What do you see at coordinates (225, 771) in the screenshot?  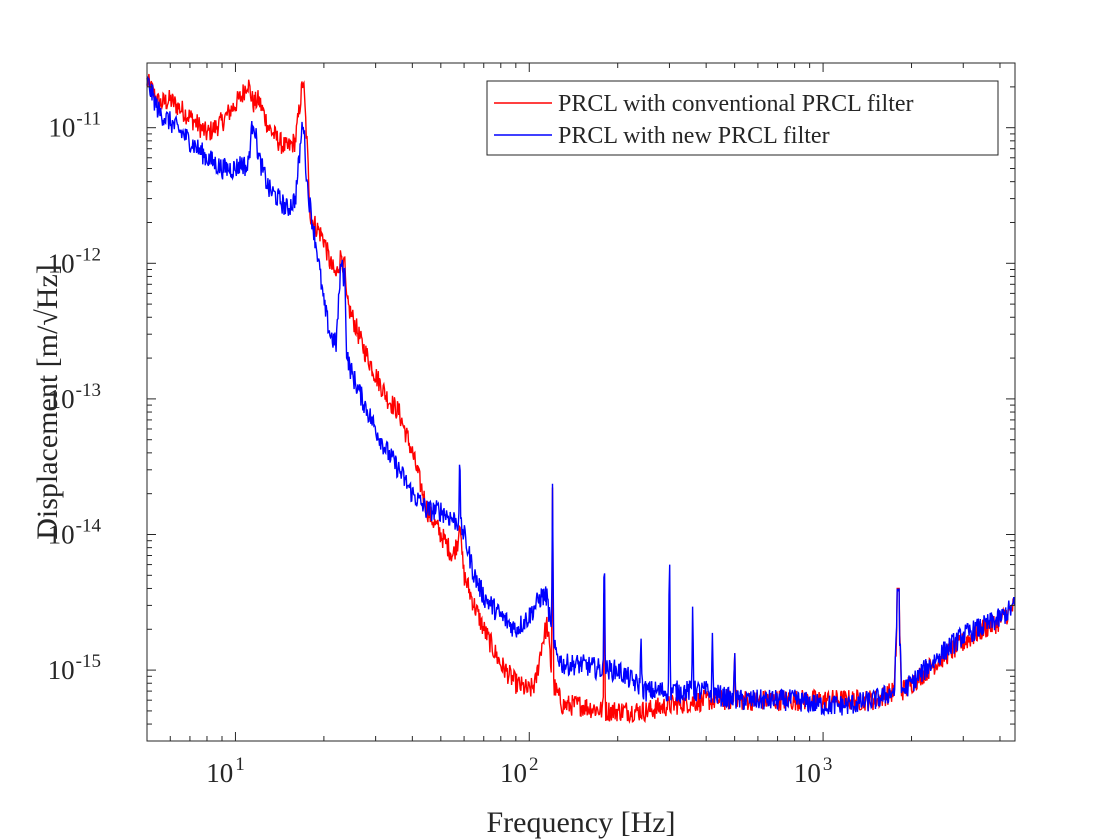 I see `x-tick-label: 10 1` at bounding box center [225, 771].